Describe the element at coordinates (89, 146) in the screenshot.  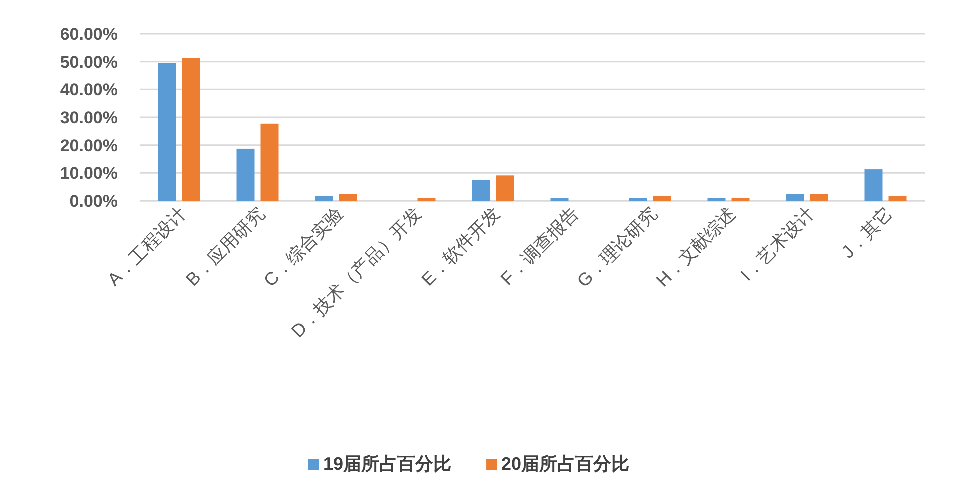
I see `y-tick-label: 20.00%` at that location.